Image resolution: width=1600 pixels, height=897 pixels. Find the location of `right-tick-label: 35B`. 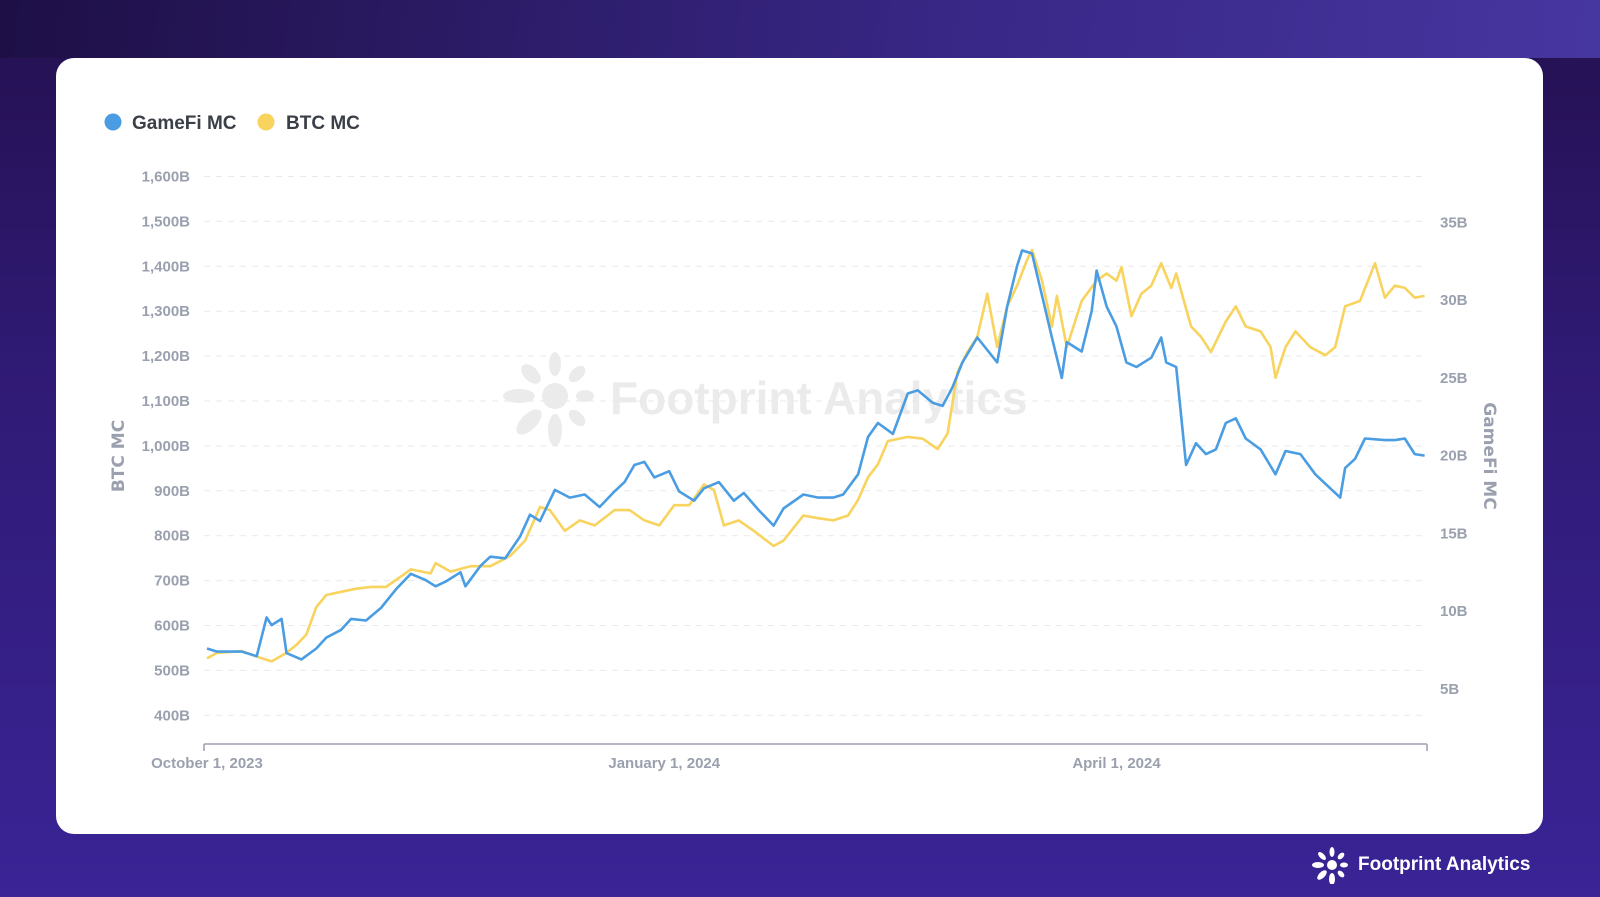

right-tick-label: 35B is located at coordinates (1454, 222).